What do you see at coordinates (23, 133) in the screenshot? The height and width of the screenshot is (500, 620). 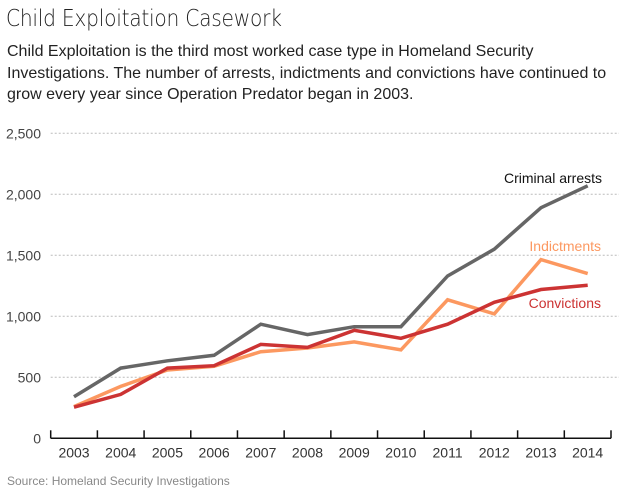 I see `y-tick-label-2500: 2,500` at bounding box center [23, 133].